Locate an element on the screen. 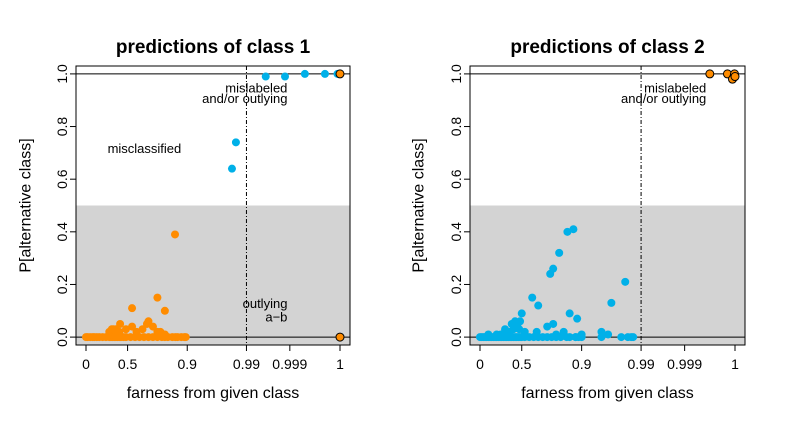 This screenshot has height=435, width=789. annotation-2: and/or outlying is located at coordinates (244, 98).